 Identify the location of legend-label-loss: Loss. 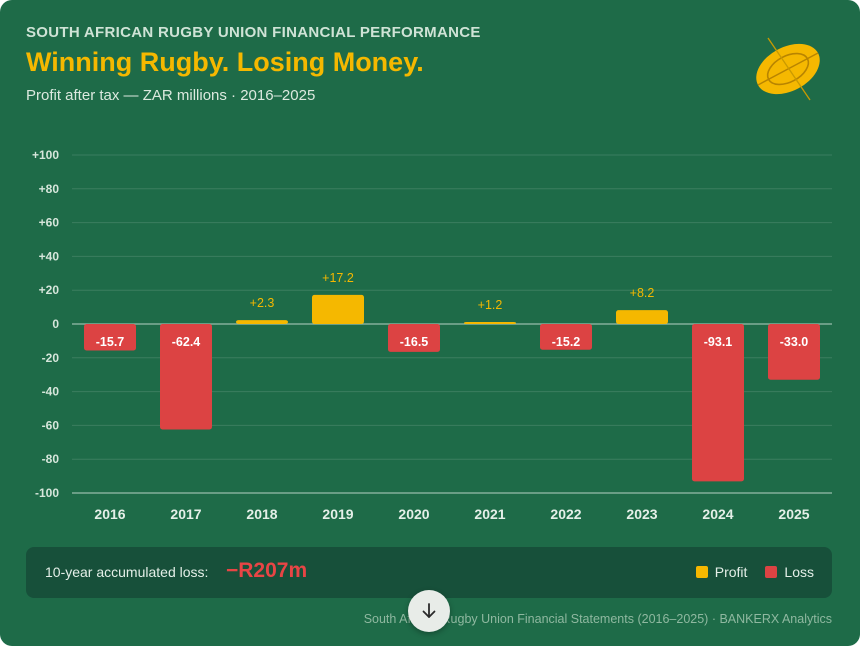
(799, 572).